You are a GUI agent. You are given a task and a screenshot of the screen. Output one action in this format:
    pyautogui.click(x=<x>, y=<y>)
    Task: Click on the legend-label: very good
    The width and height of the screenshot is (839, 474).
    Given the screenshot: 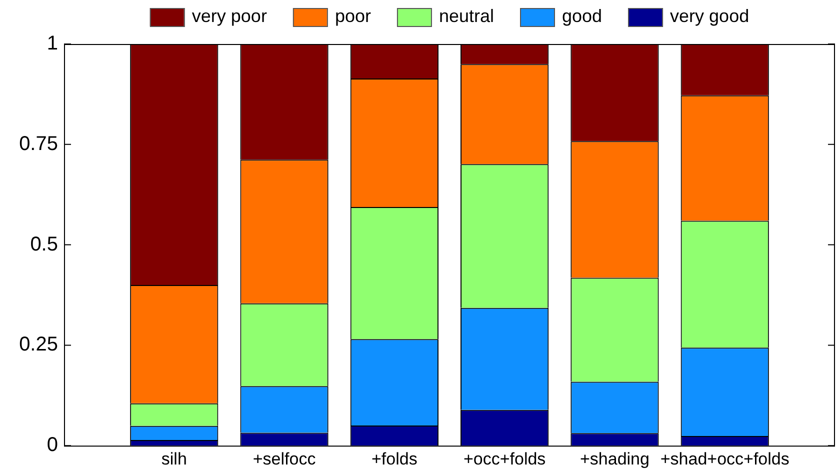 What is the action you would take?
    pyautogui.click(x=710, y=16)
    